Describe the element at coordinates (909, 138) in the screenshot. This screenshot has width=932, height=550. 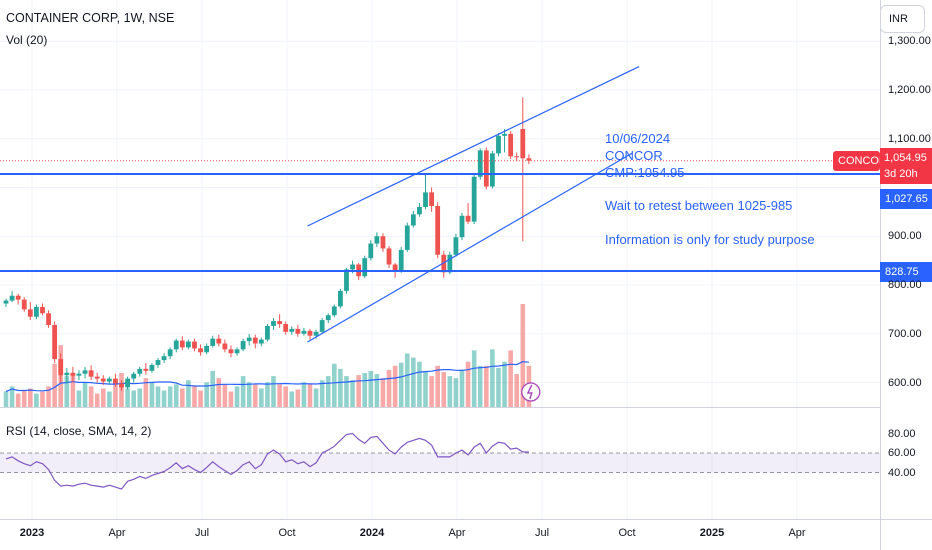
I see `price-tick-label: 1,100.00` at that location.